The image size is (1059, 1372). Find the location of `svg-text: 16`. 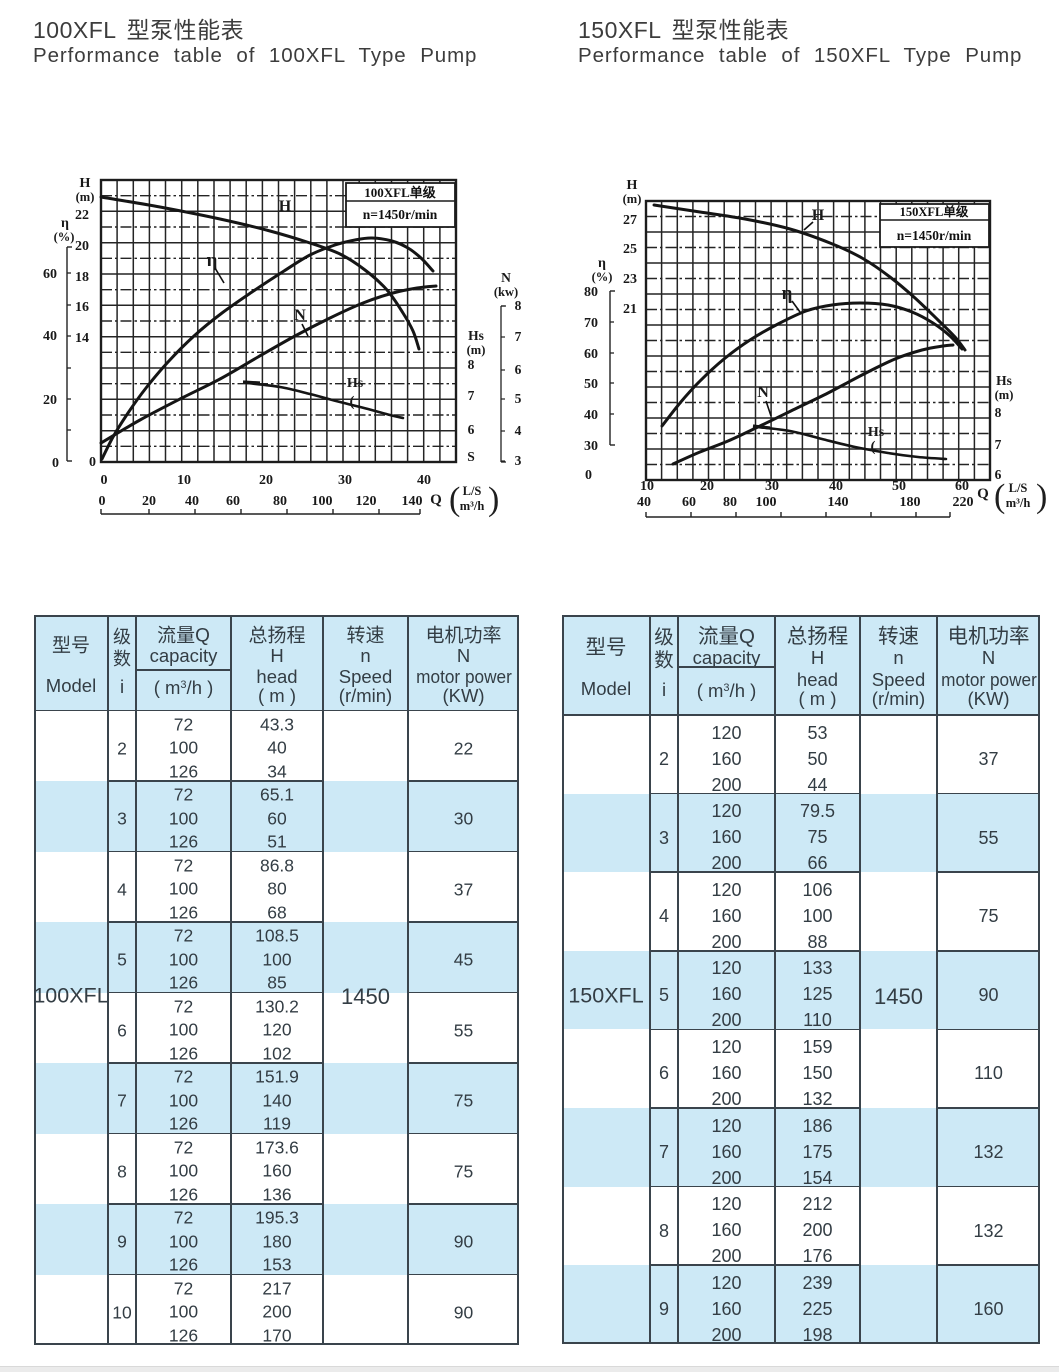

svg-text: 16 is located at coordinates (82, 307).